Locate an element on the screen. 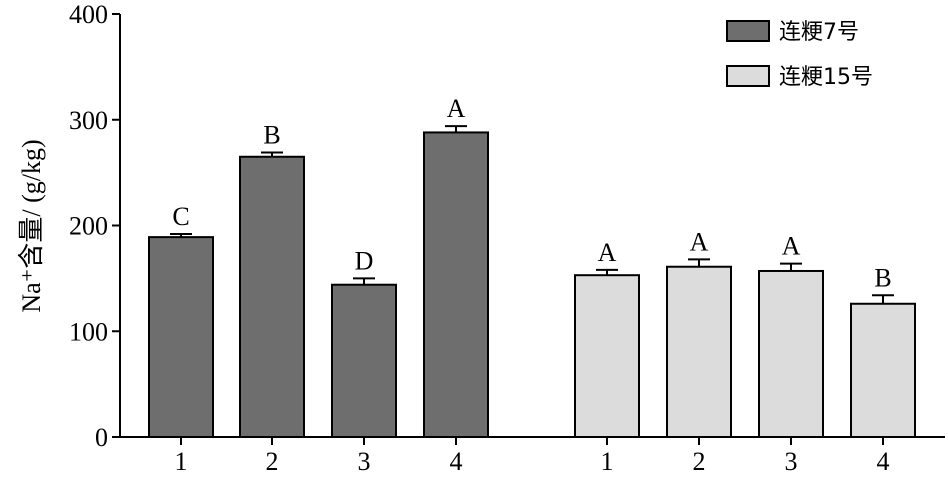 The width and height of the screenshot is (948, 487). legend-label: 连粳7号 is located at coordinates (819, 32).